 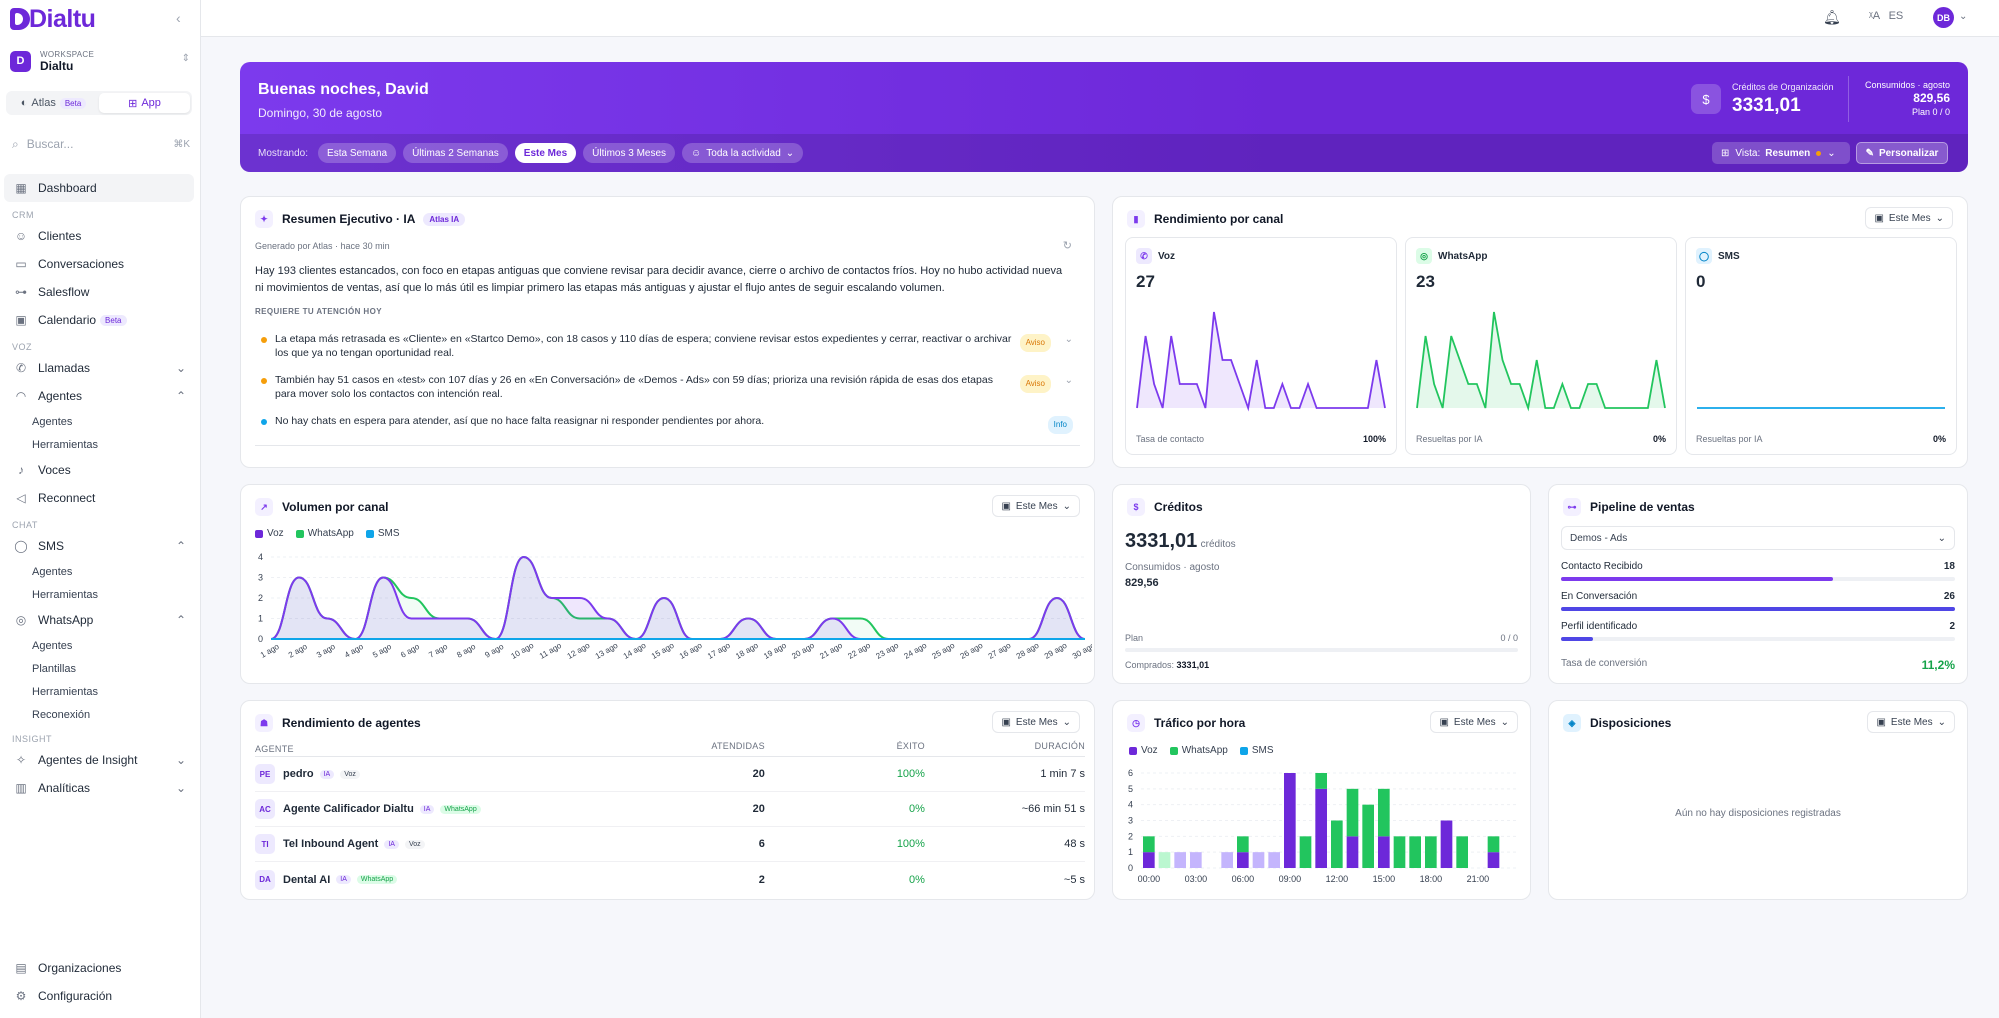 What do you see at coordinates (99, 620) in the screenshot?
I see `sidebar-item-whatsapp: ◎ WhatsApp ⌃` at bounding box center [99, 620].